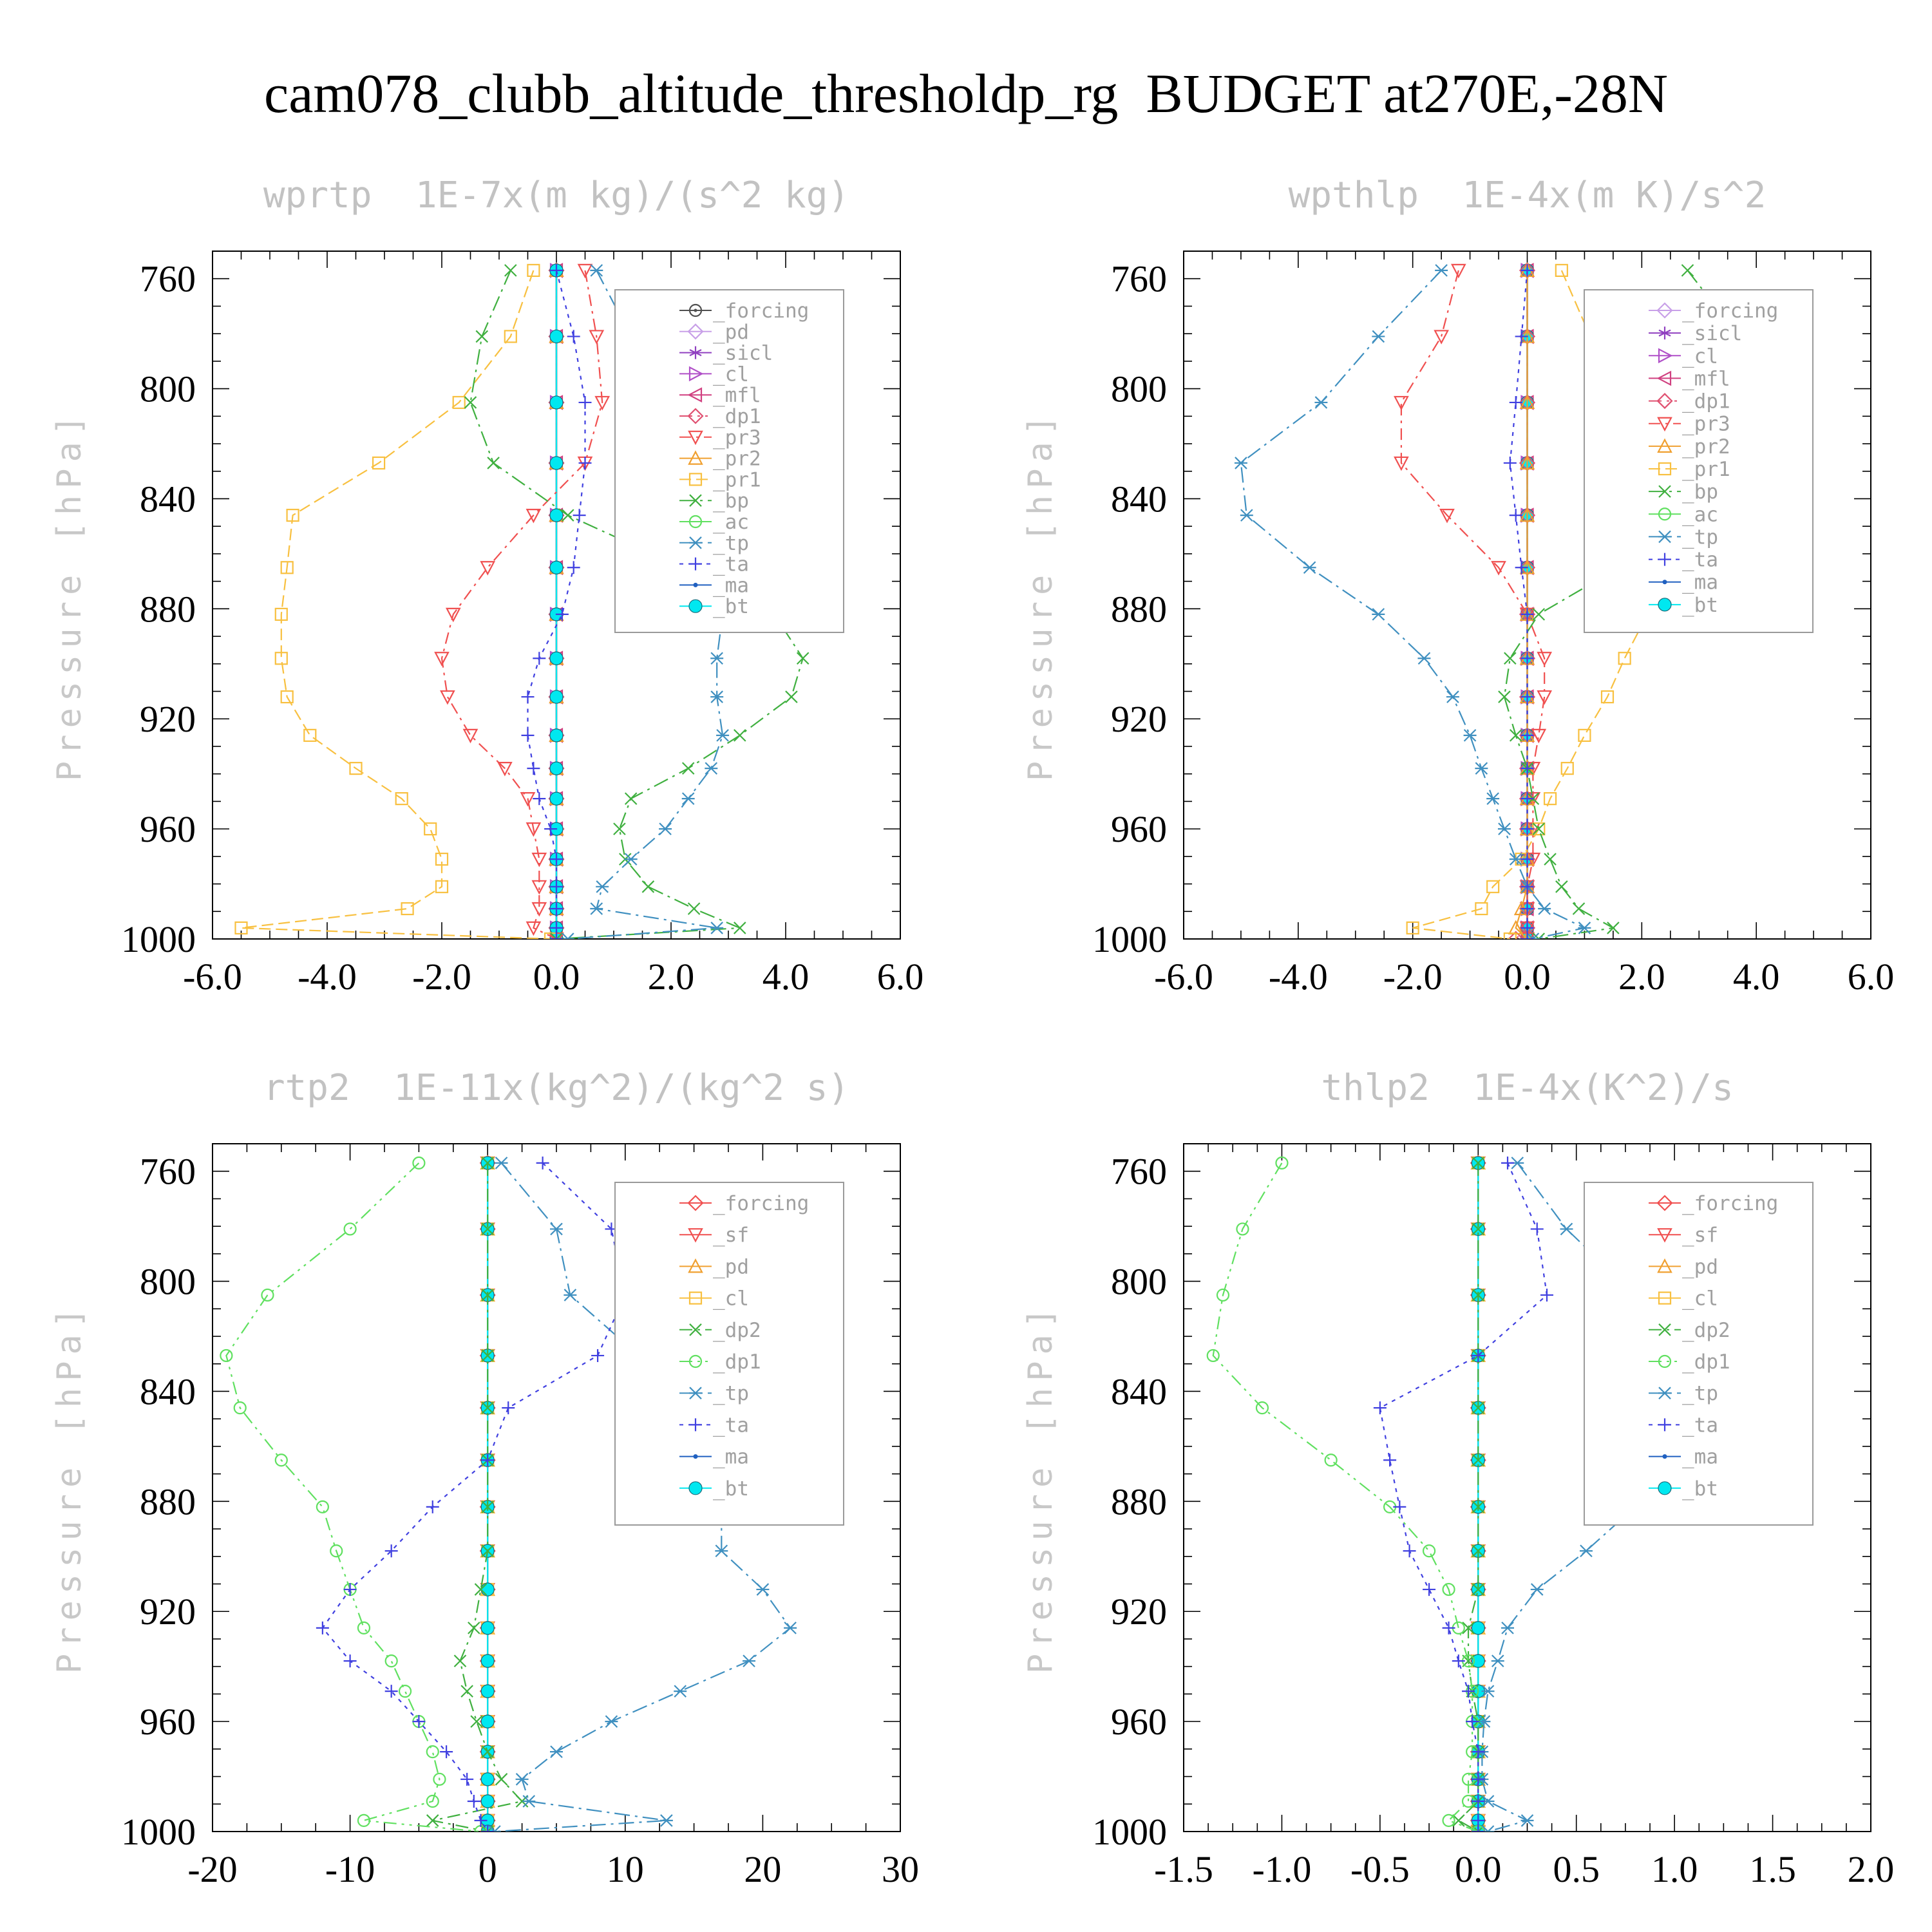  I want to click on legend-item: _ma, so click(714, 1457).